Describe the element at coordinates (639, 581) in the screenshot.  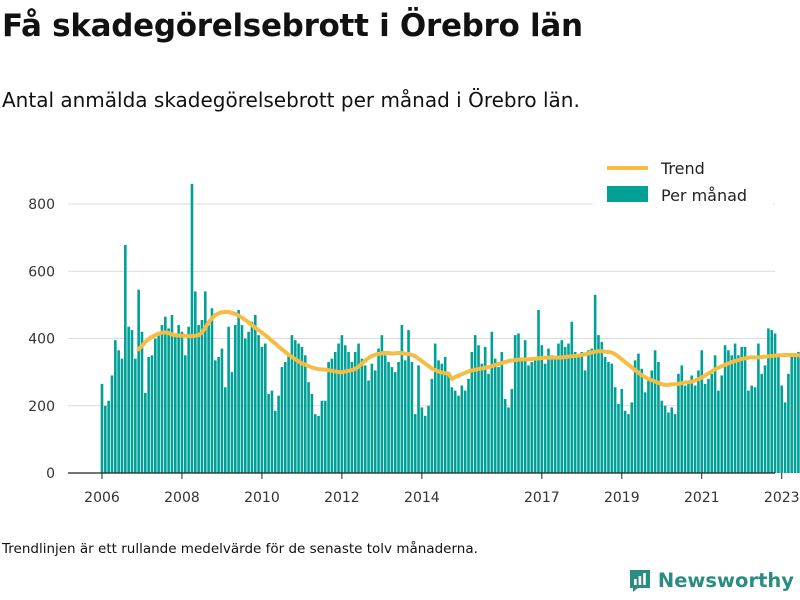
I see `bar-chart-logo-icon` at that location.